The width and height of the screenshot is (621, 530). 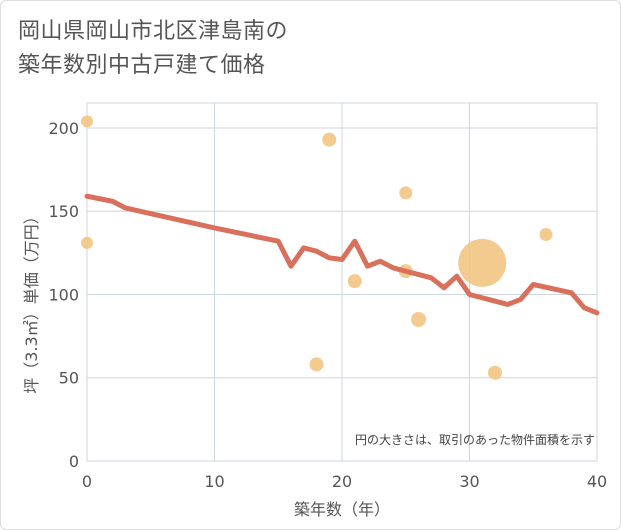 I want to click on x-tick-label: 10, so click(x=214, y=481).